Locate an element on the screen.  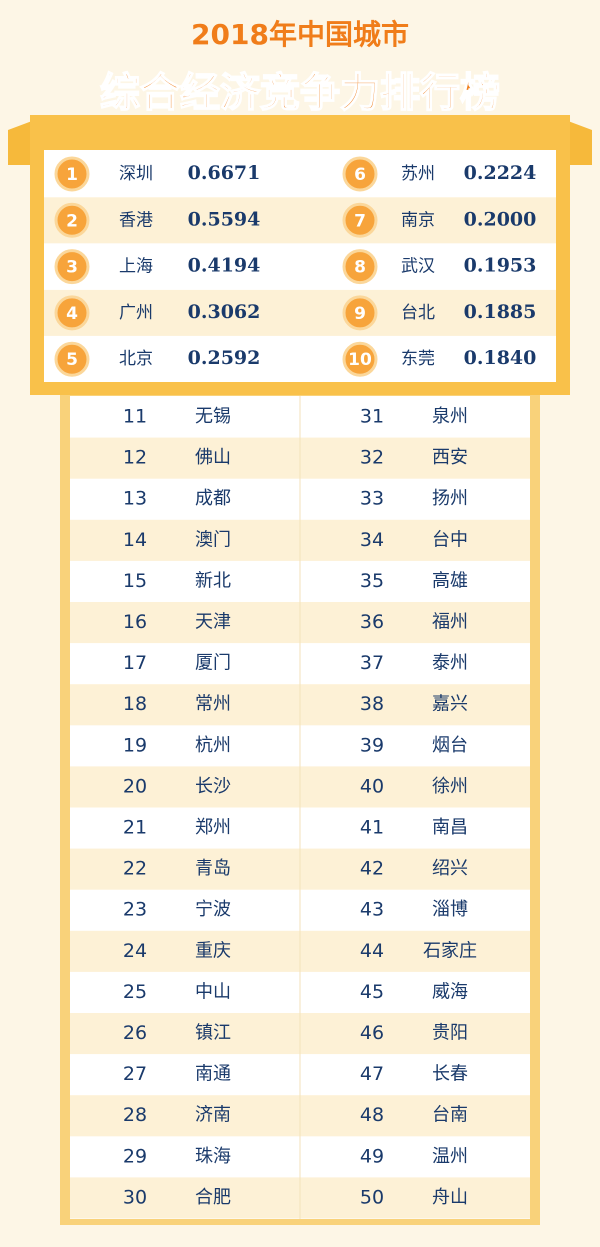
city-name: 东莞 is located at coordinates (418, 359).